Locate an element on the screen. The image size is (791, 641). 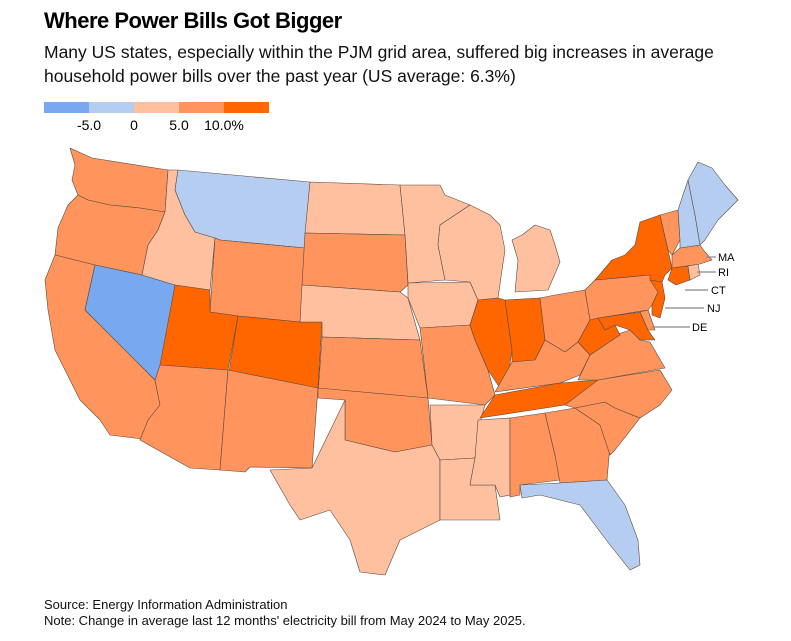
legend-bar is located at coordinates (156, 107).